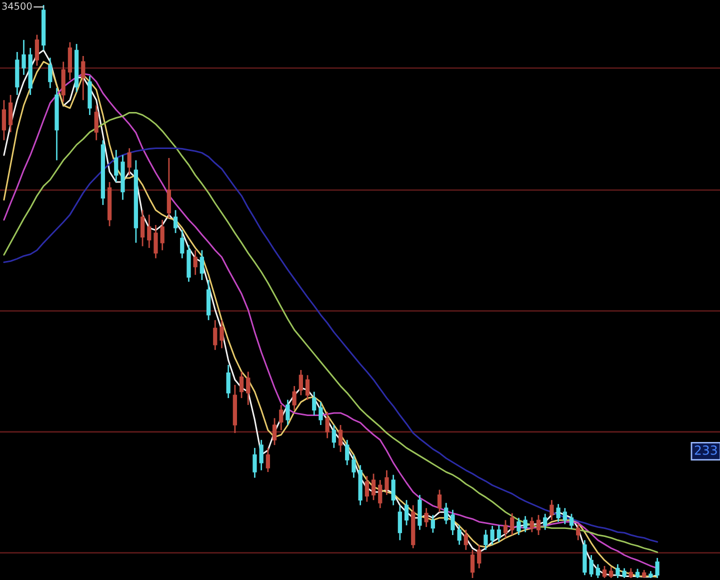 The image size is (720, 580). What do you see at coordinates (705, 450) in the screenshot?
I see `text: 233` at bounding box center [705, 450].